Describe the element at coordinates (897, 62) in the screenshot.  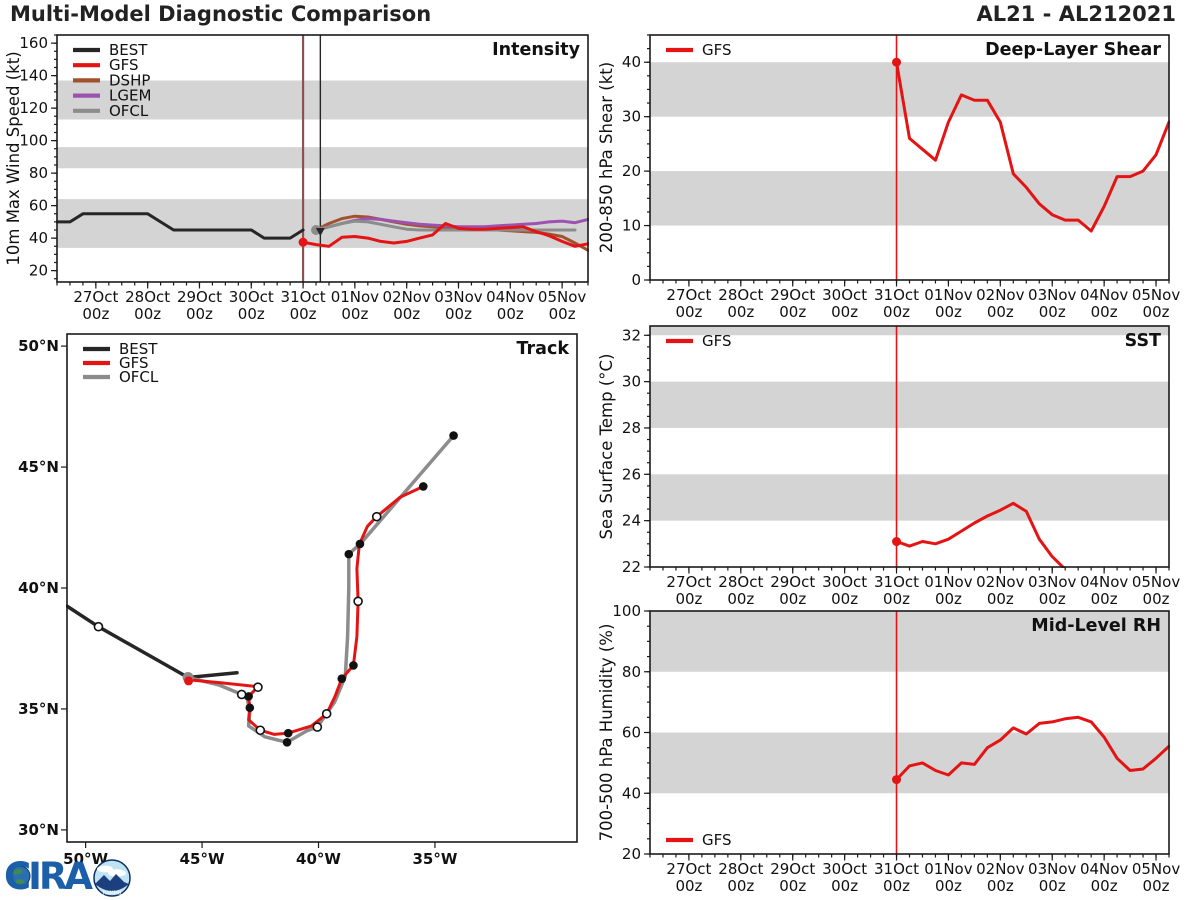
I see `shear-start-dot` at that location.